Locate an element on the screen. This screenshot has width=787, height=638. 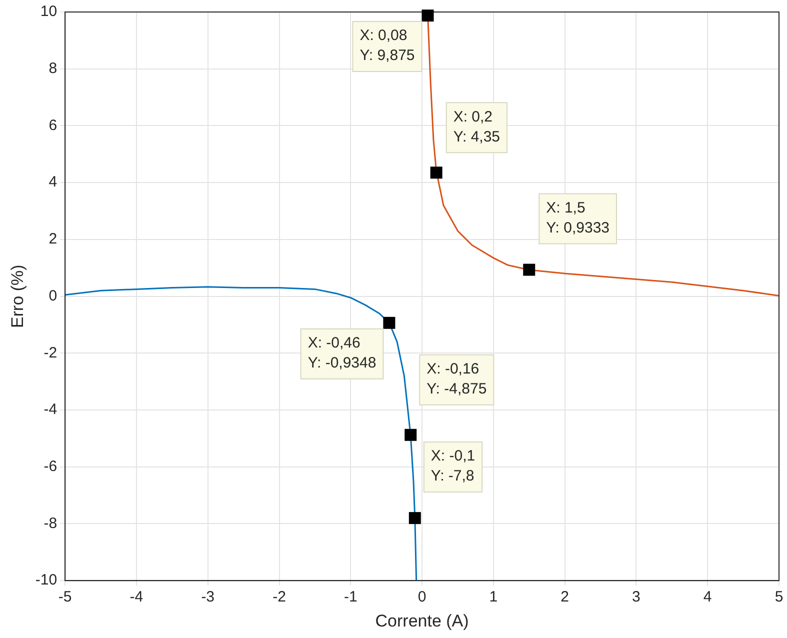
annotation: X: 0,2 Y: 4,35 is located at coordinates (476, 127).